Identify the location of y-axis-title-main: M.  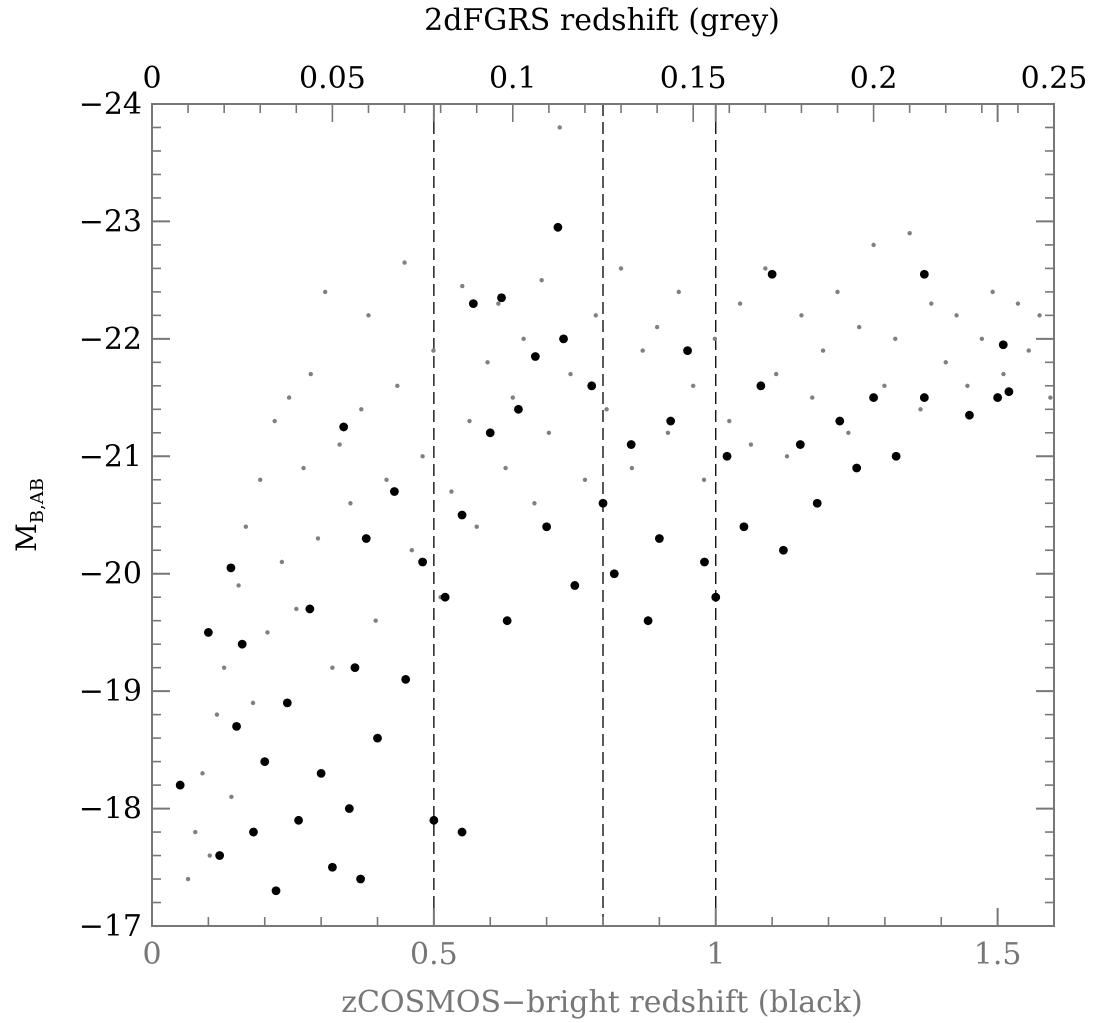
(26, 537).